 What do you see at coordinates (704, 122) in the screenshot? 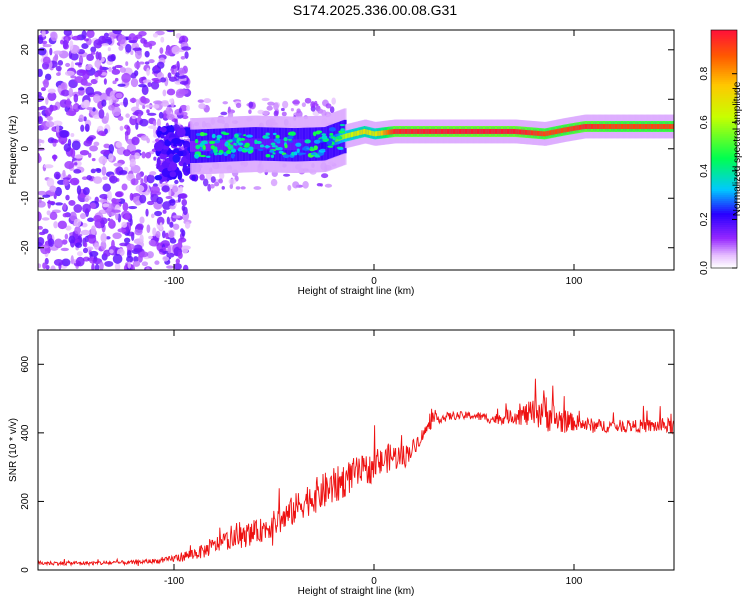
I see `colorbar-tick-label: 0.6` at bounding box center [704, 122].